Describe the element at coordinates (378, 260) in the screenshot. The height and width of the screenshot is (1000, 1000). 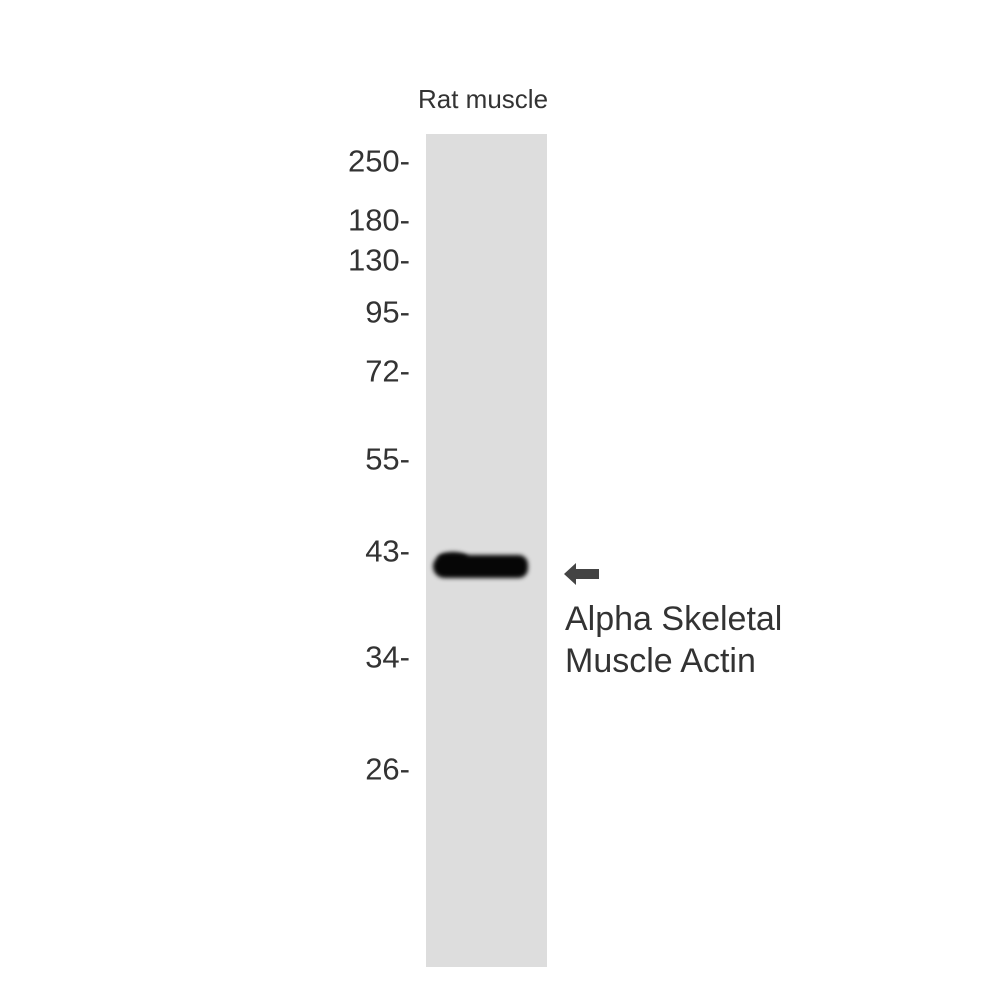
I see `marker-130: 130-` at that location.